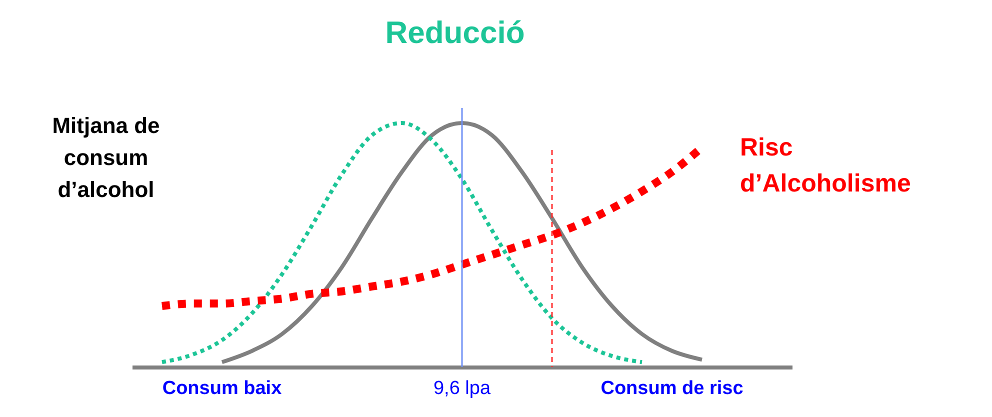  Describe the element at coordinates (462, 388) in the screenshot. I see `x-tick-label: 9,6 lpa` at that location.